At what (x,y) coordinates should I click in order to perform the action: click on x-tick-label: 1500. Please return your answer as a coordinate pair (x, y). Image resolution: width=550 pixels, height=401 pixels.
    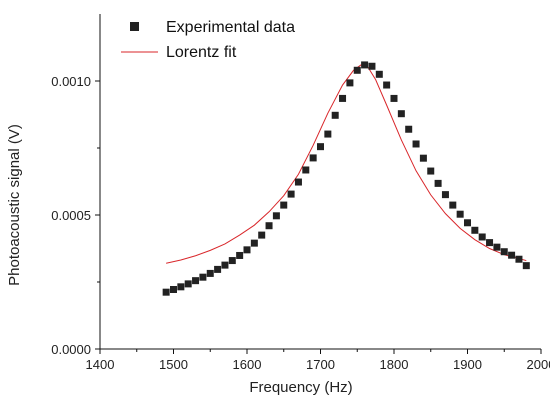
    Looking at the image, I should click on (173, 364).